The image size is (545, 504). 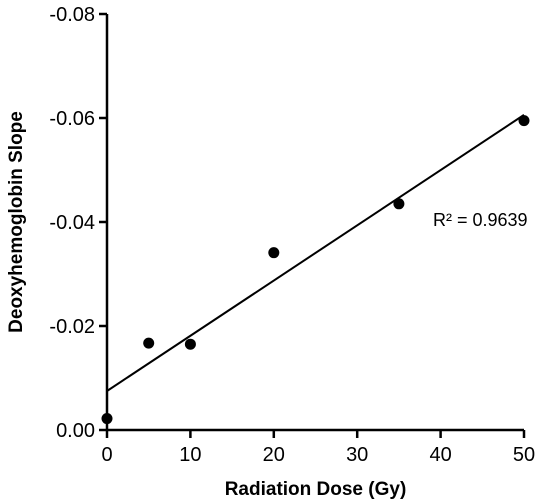 What do you see at coordinates (524, 455) in the screenshot?
I see `x-tick-label: 50` at bounding box center [524, 455].